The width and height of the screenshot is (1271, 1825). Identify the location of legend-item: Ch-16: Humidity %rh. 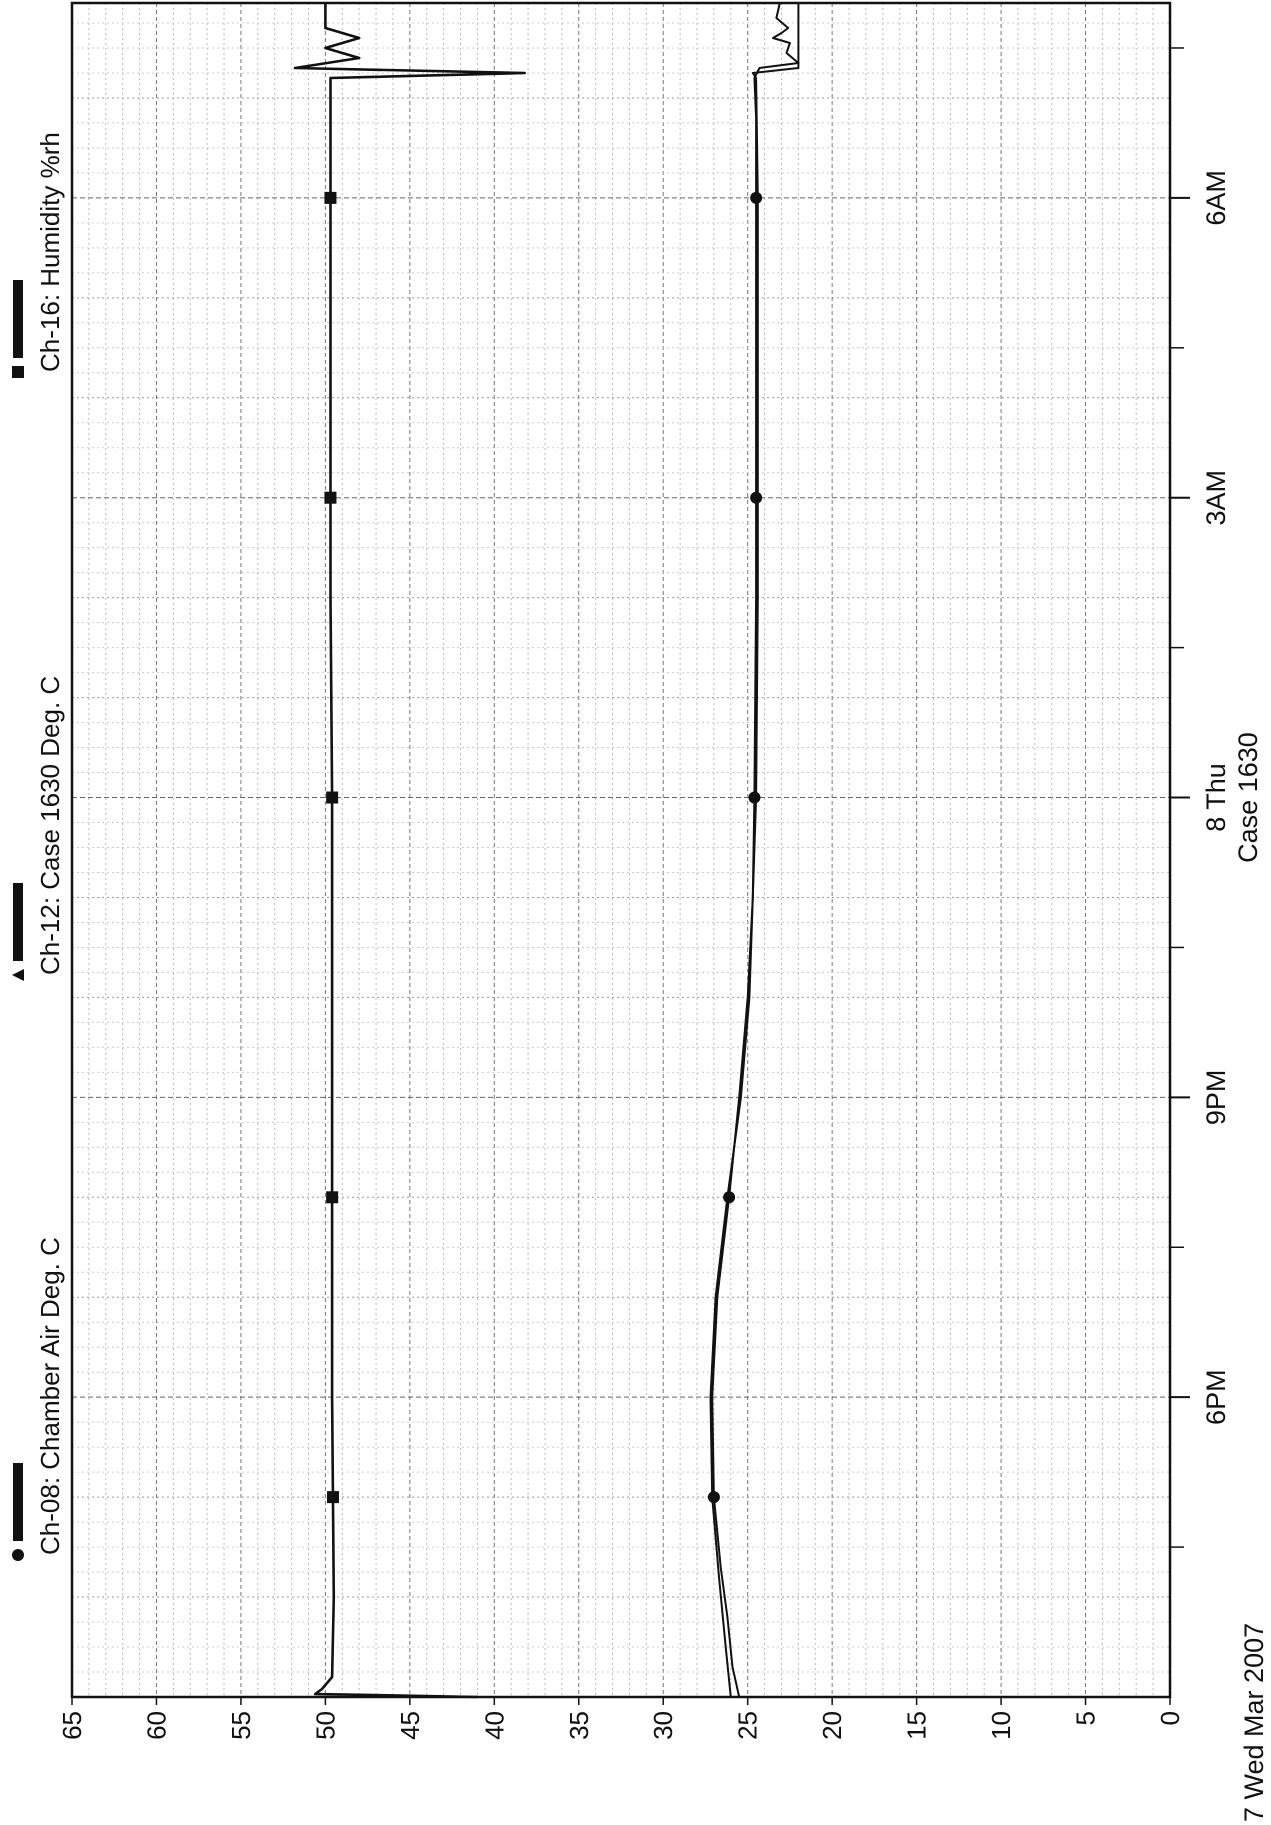
(38, 255).